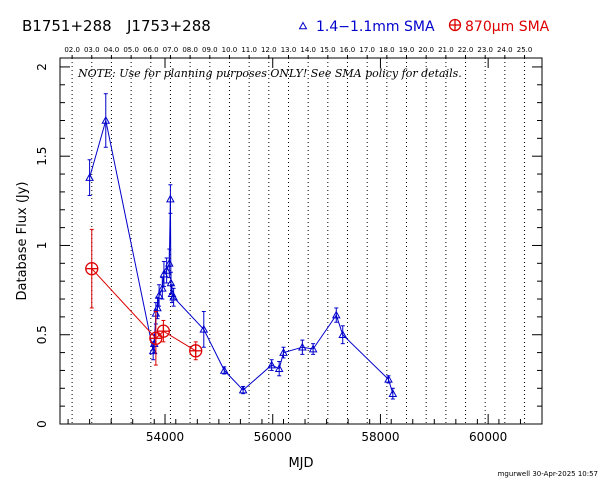 The image size is (601, 485). What do you see at coordinates (151, 50) in the screenshot?
I see `top-tick-label: 06.0` at bounding box center [151, 50].